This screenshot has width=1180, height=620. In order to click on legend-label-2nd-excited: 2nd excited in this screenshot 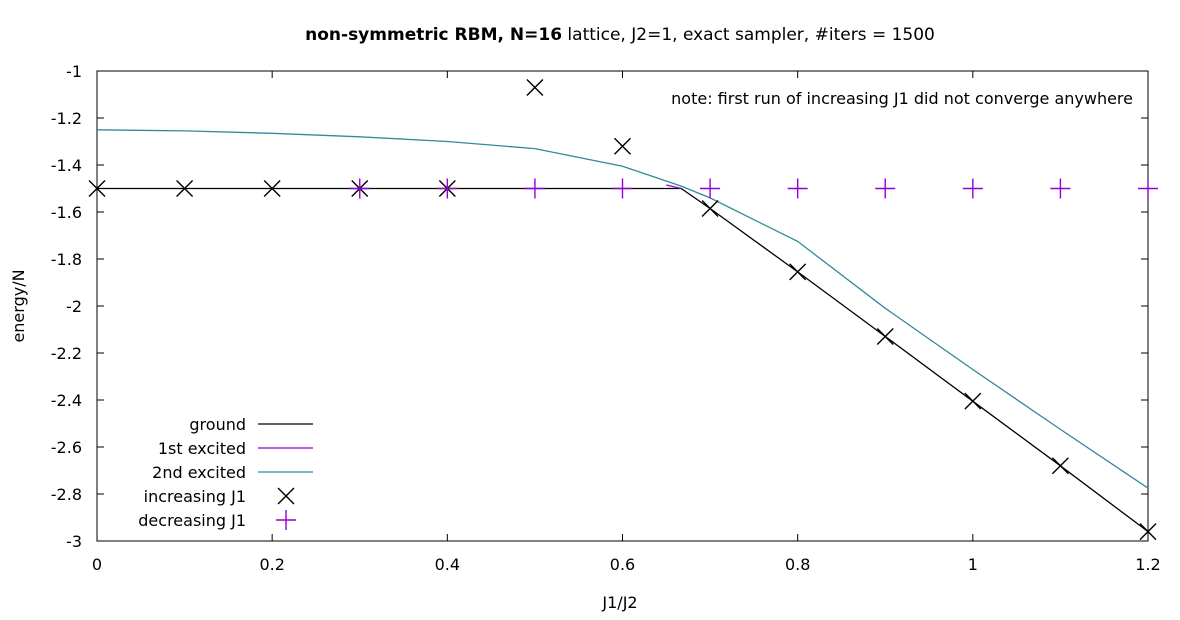, I will do `click(199, 472)`.